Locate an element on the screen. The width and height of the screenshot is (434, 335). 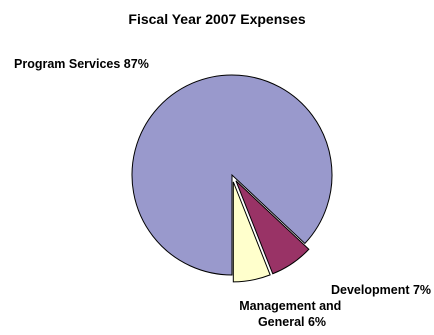
slice-label-management-general-line-2: General 6% is located at coordinates (292, 322).